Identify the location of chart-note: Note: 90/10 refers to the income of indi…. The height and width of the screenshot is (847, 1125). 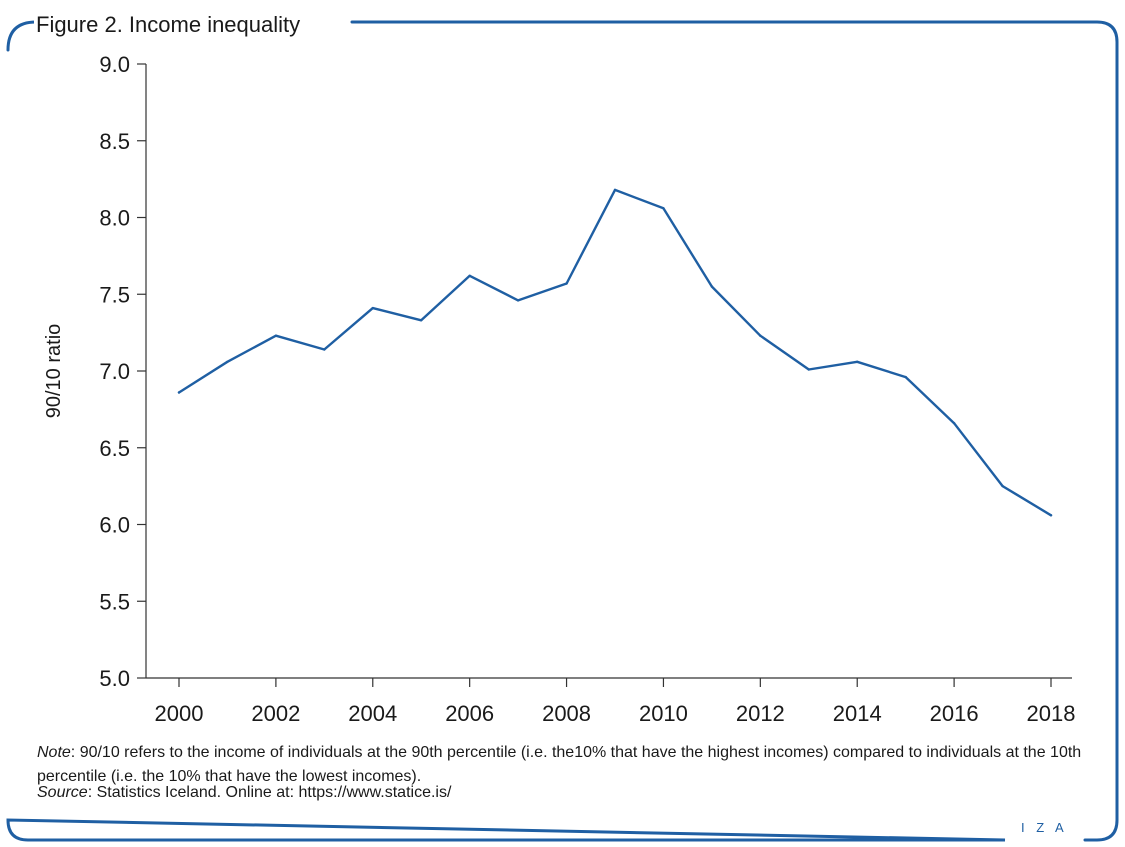
(572, 765).